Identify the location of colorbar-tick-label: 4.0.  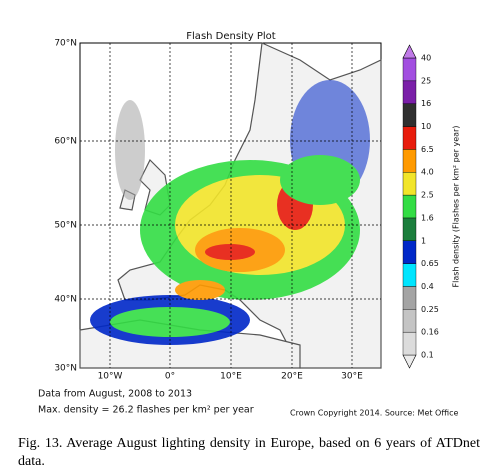
(427, 172).